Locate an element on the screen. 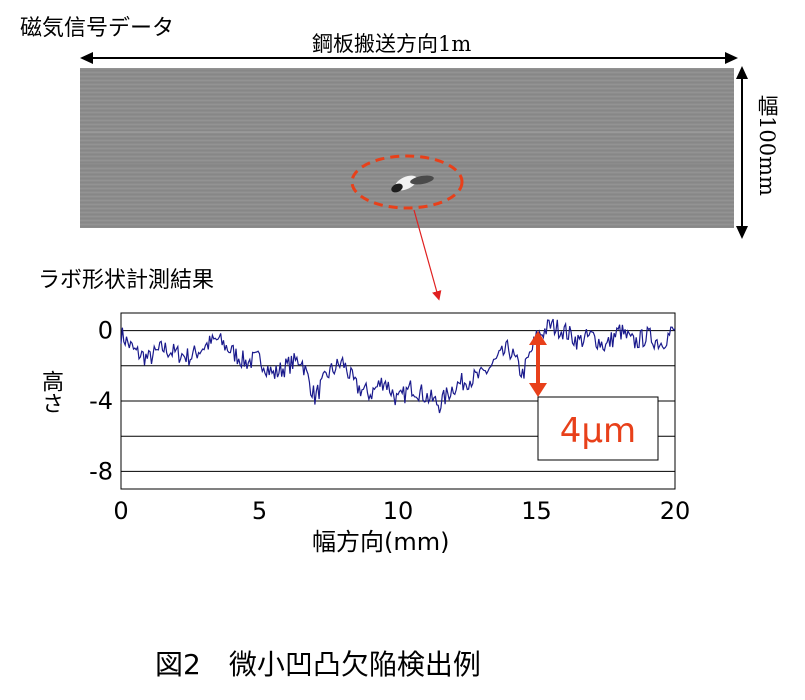  figure-caption: 図2 微小凹凸欠陥検出例 is located at coordinates (318, 664).